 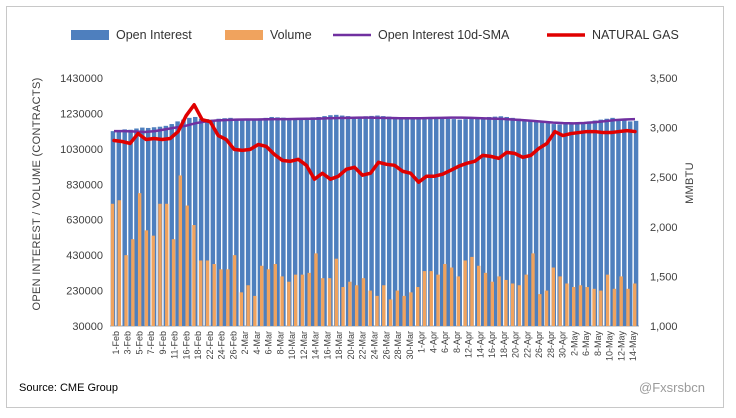 I want to click on x-tick-label: 22-Mar, so click(x=363, y=345).